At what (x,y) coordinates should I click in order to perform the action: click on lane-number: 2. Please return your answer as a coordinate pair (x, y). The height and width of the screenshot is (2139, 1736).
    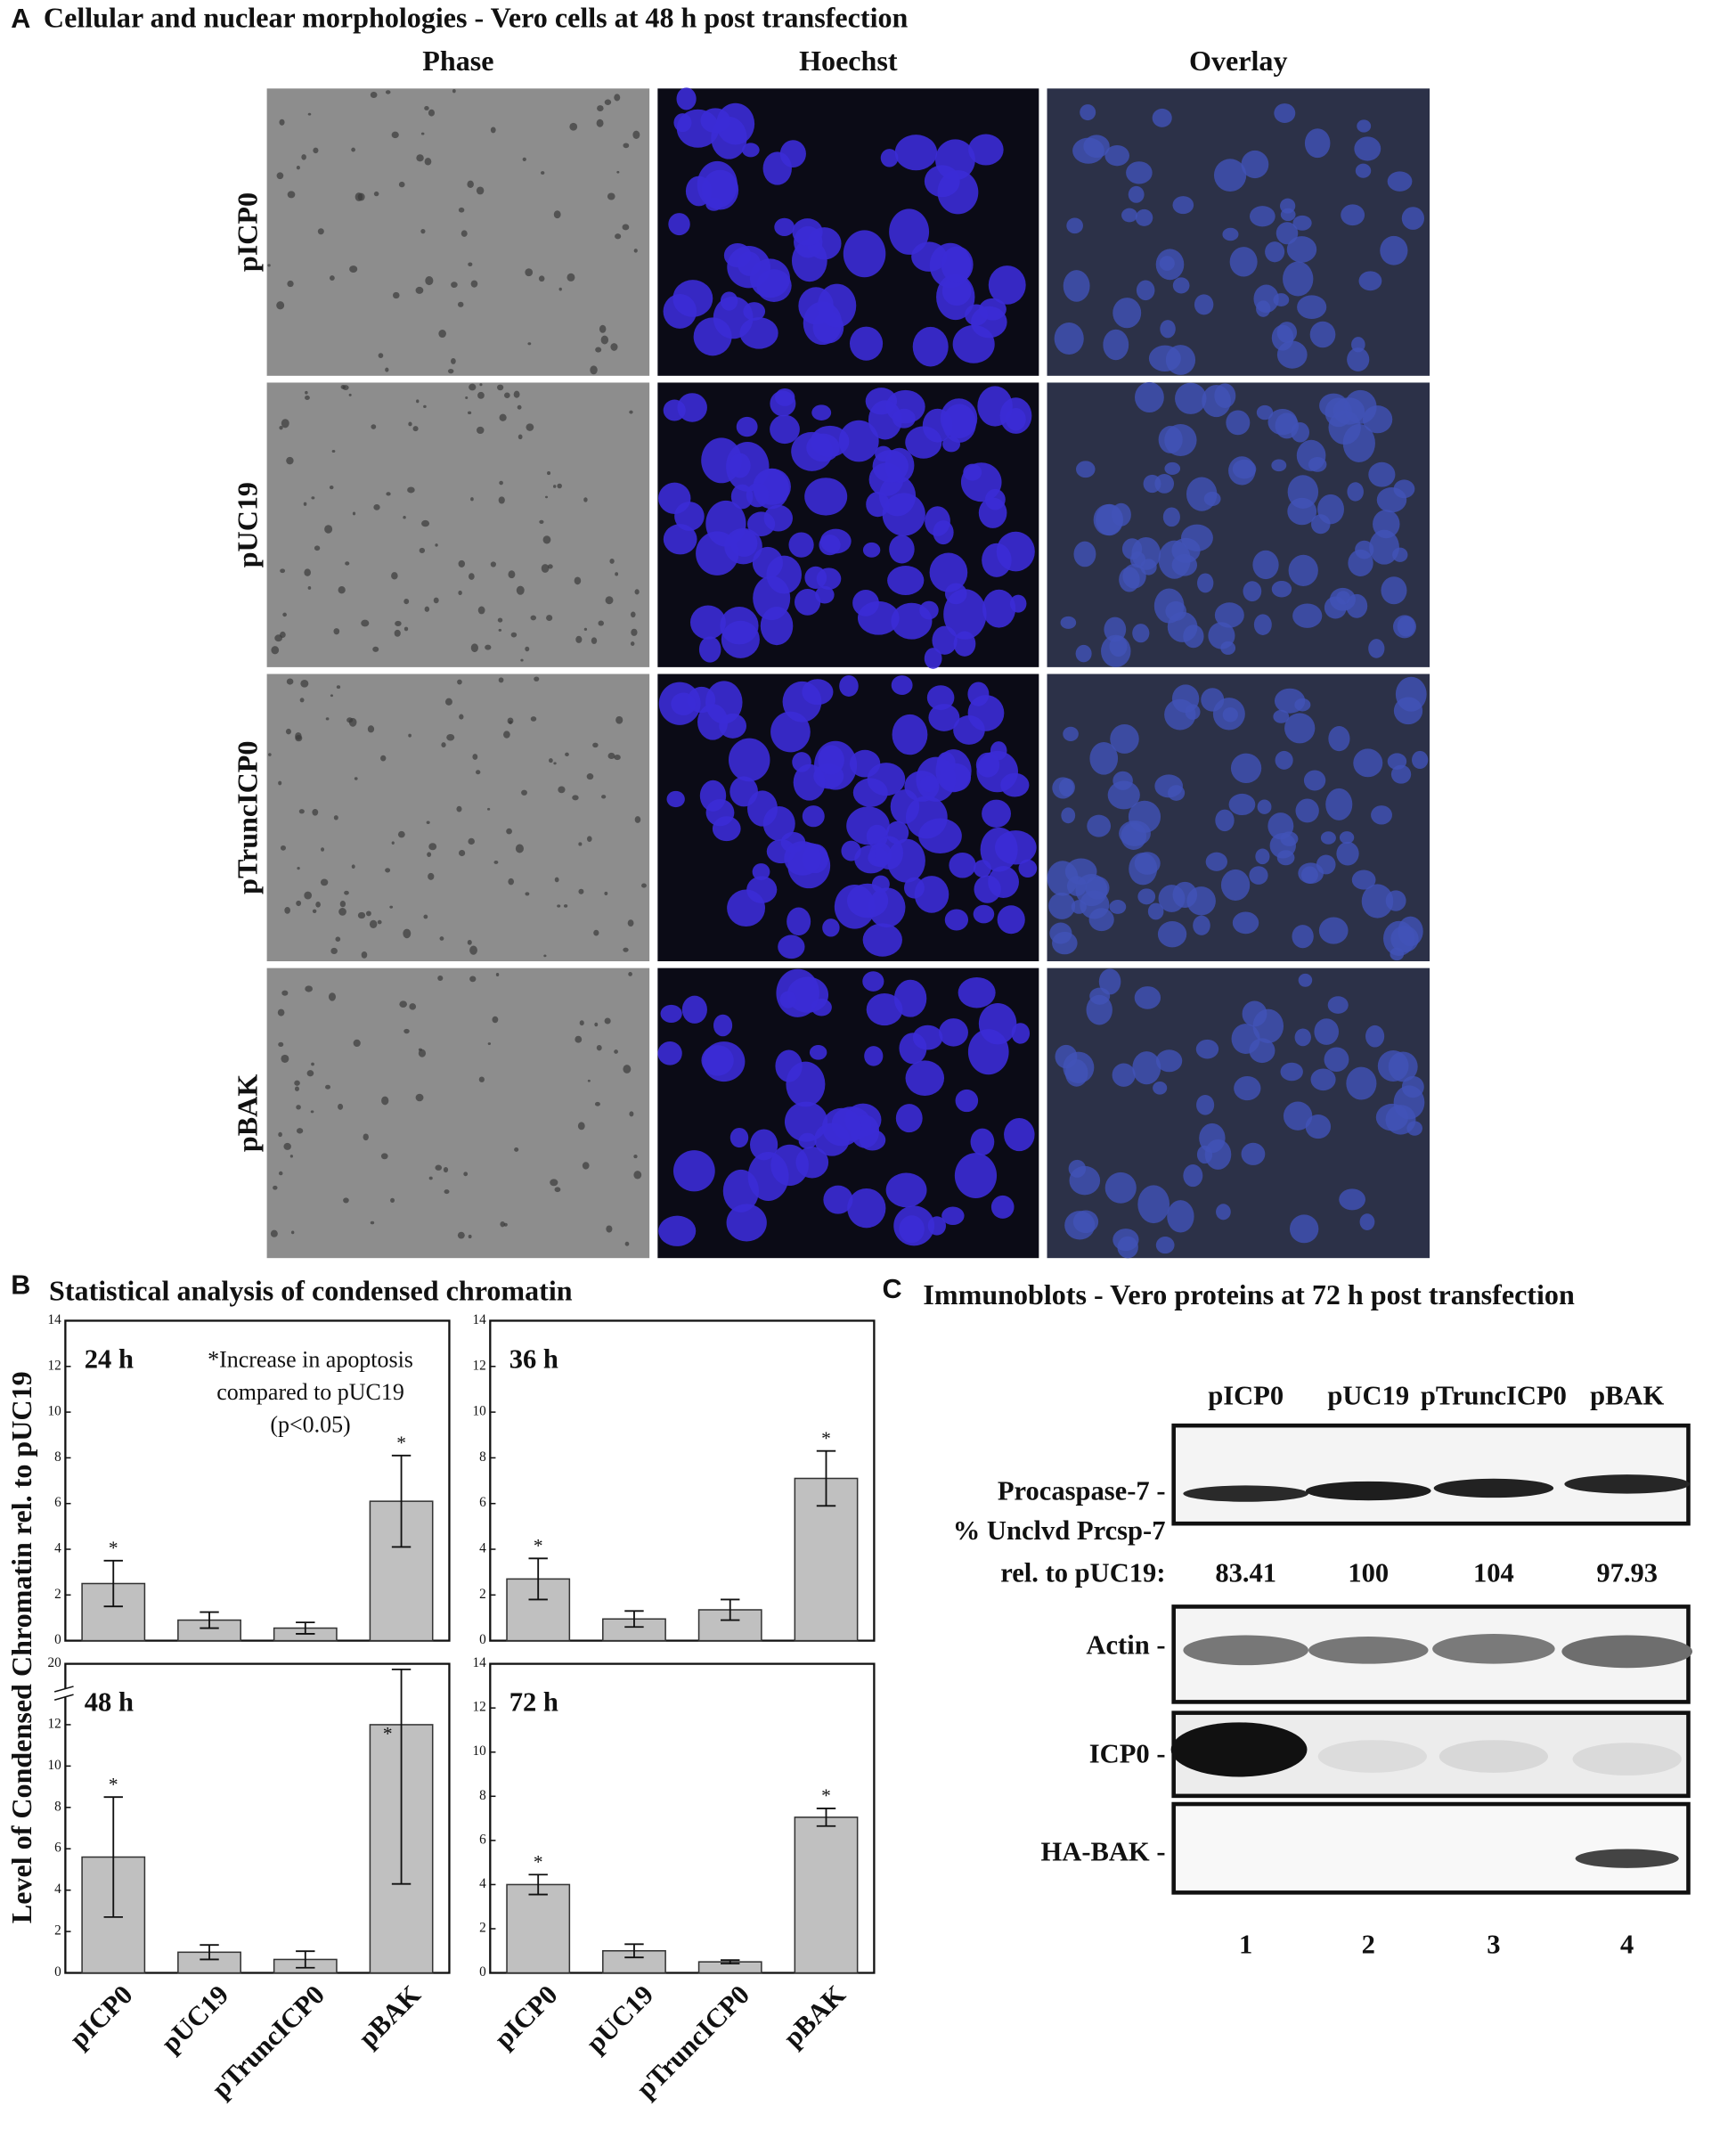
    Looking at the image, I should click on (1369, 1945).